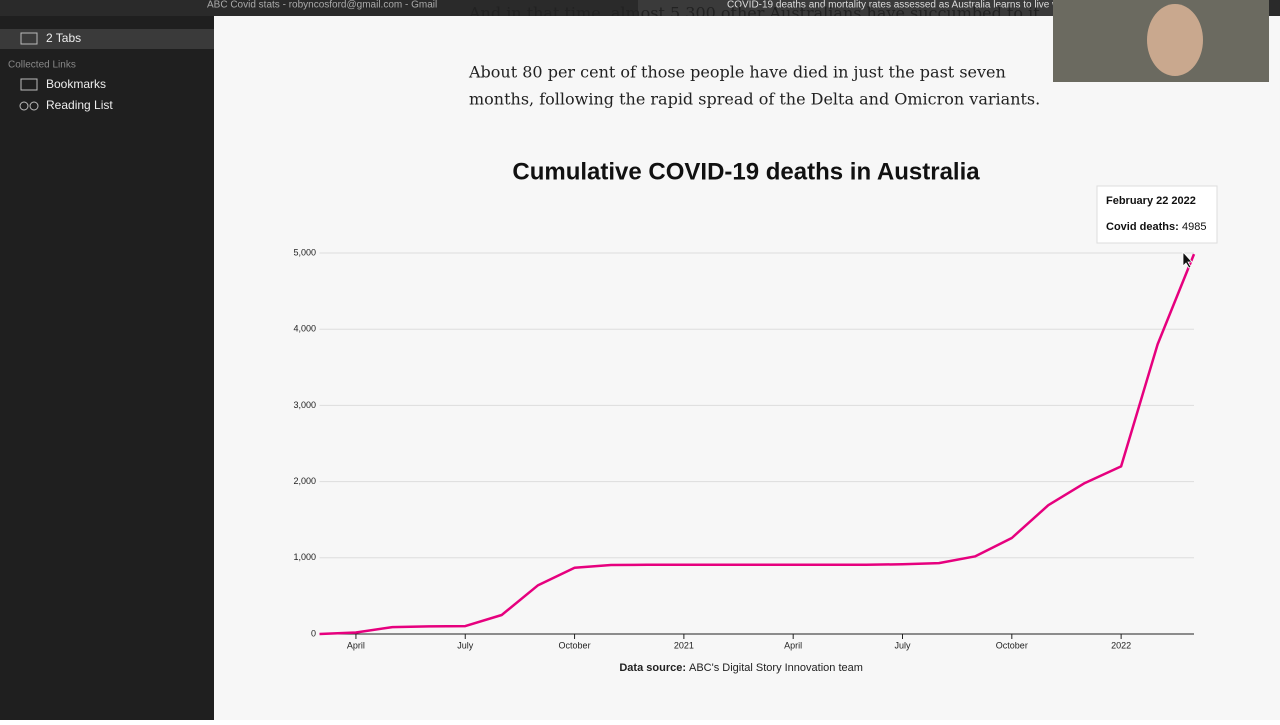 The width and height of the screenshot is (1280, 725). I want to click on y-tick-label: 5,000, so click(304, 252).